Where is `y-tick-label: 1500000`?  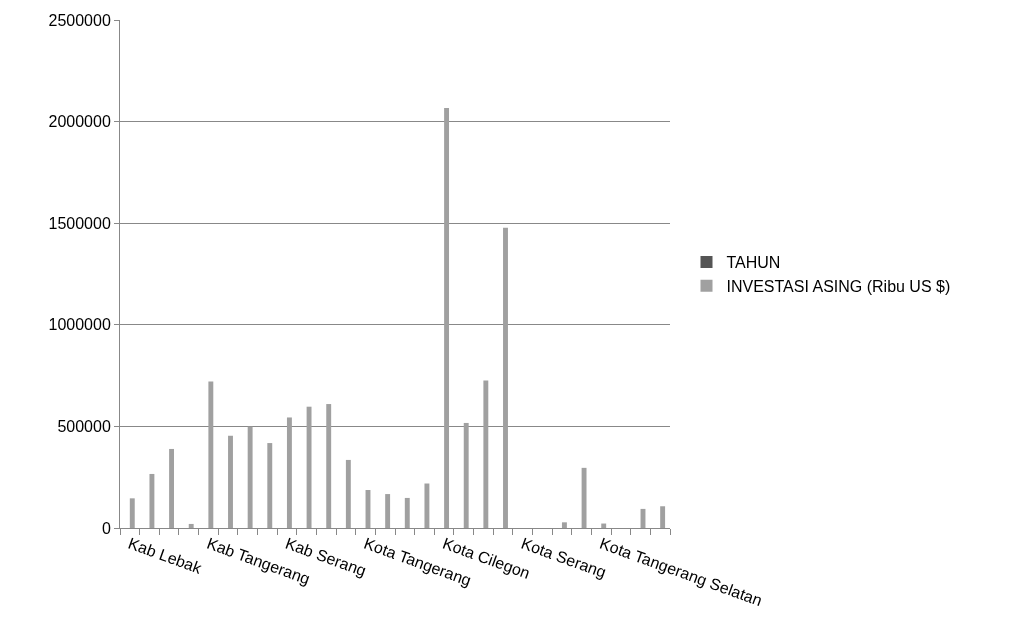
y-tick-label: 1500000 is located at coordinates (79, 223).